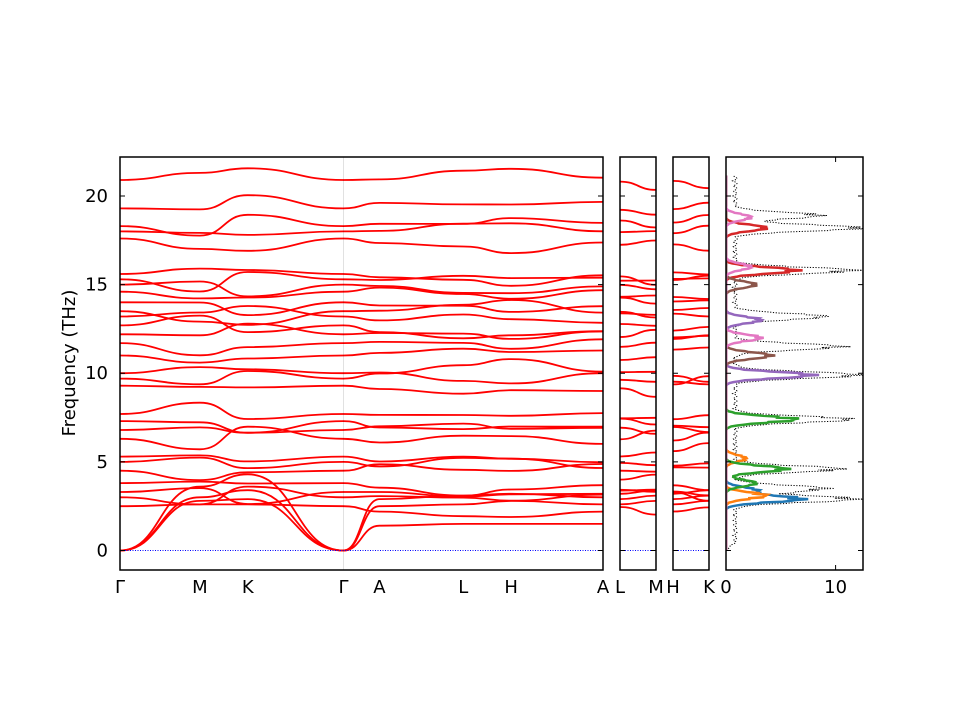  Describe the element at coordinates (96, 373) in the screenshot. I see `y-tick-label: 10` at that location.